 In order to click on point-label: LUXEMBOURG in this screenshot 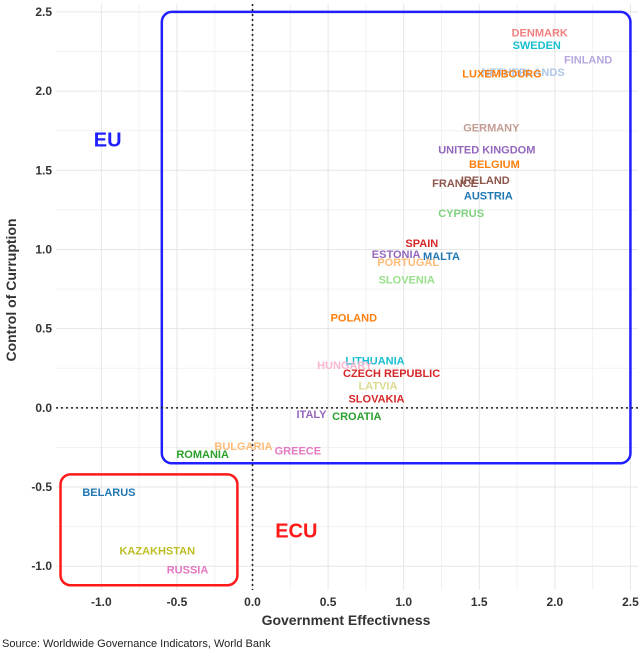, I will do `click(501, 75)`.